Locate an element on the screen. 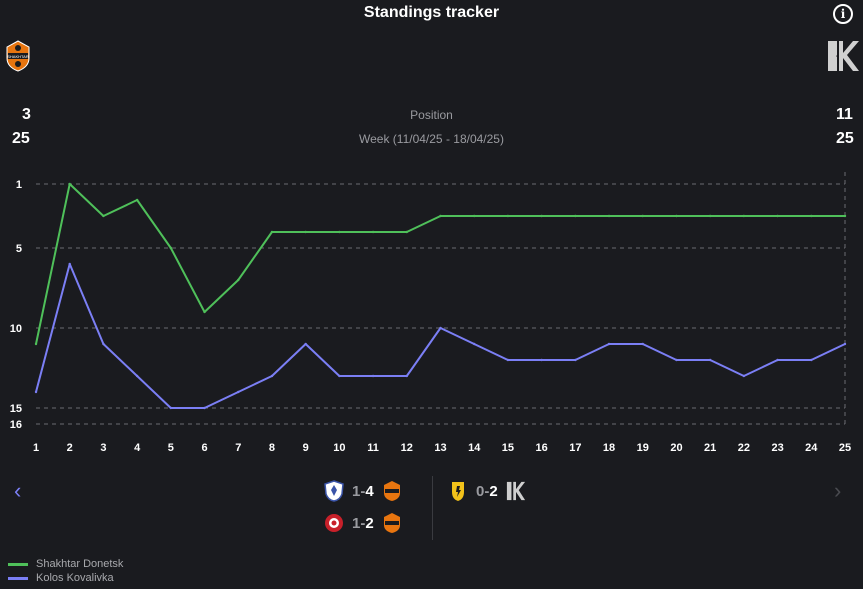  x-tick-label: 3 is located at coordinates (103, 448).